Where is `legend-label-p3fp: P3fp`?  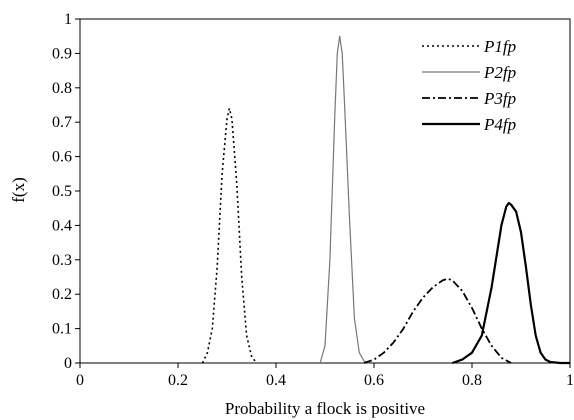
legend-label-p3fp: P3fp is located at coordinates (499, 98).